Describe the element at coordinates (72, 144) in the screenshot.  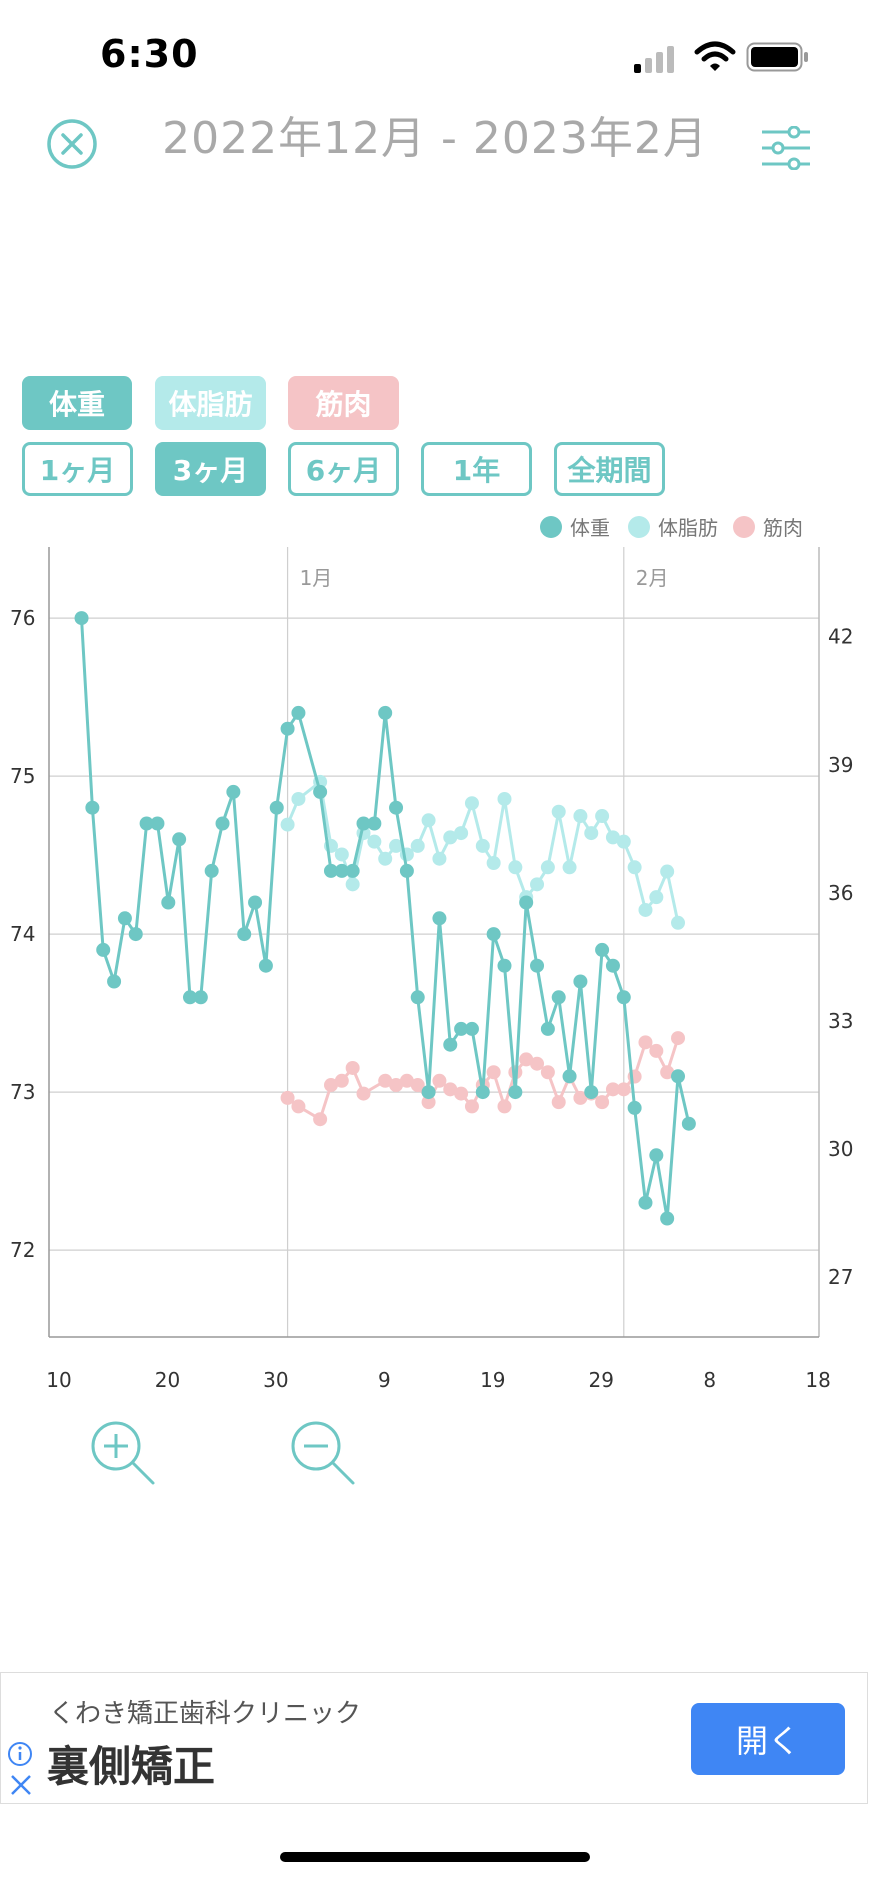
I see `close-icon` at that location.